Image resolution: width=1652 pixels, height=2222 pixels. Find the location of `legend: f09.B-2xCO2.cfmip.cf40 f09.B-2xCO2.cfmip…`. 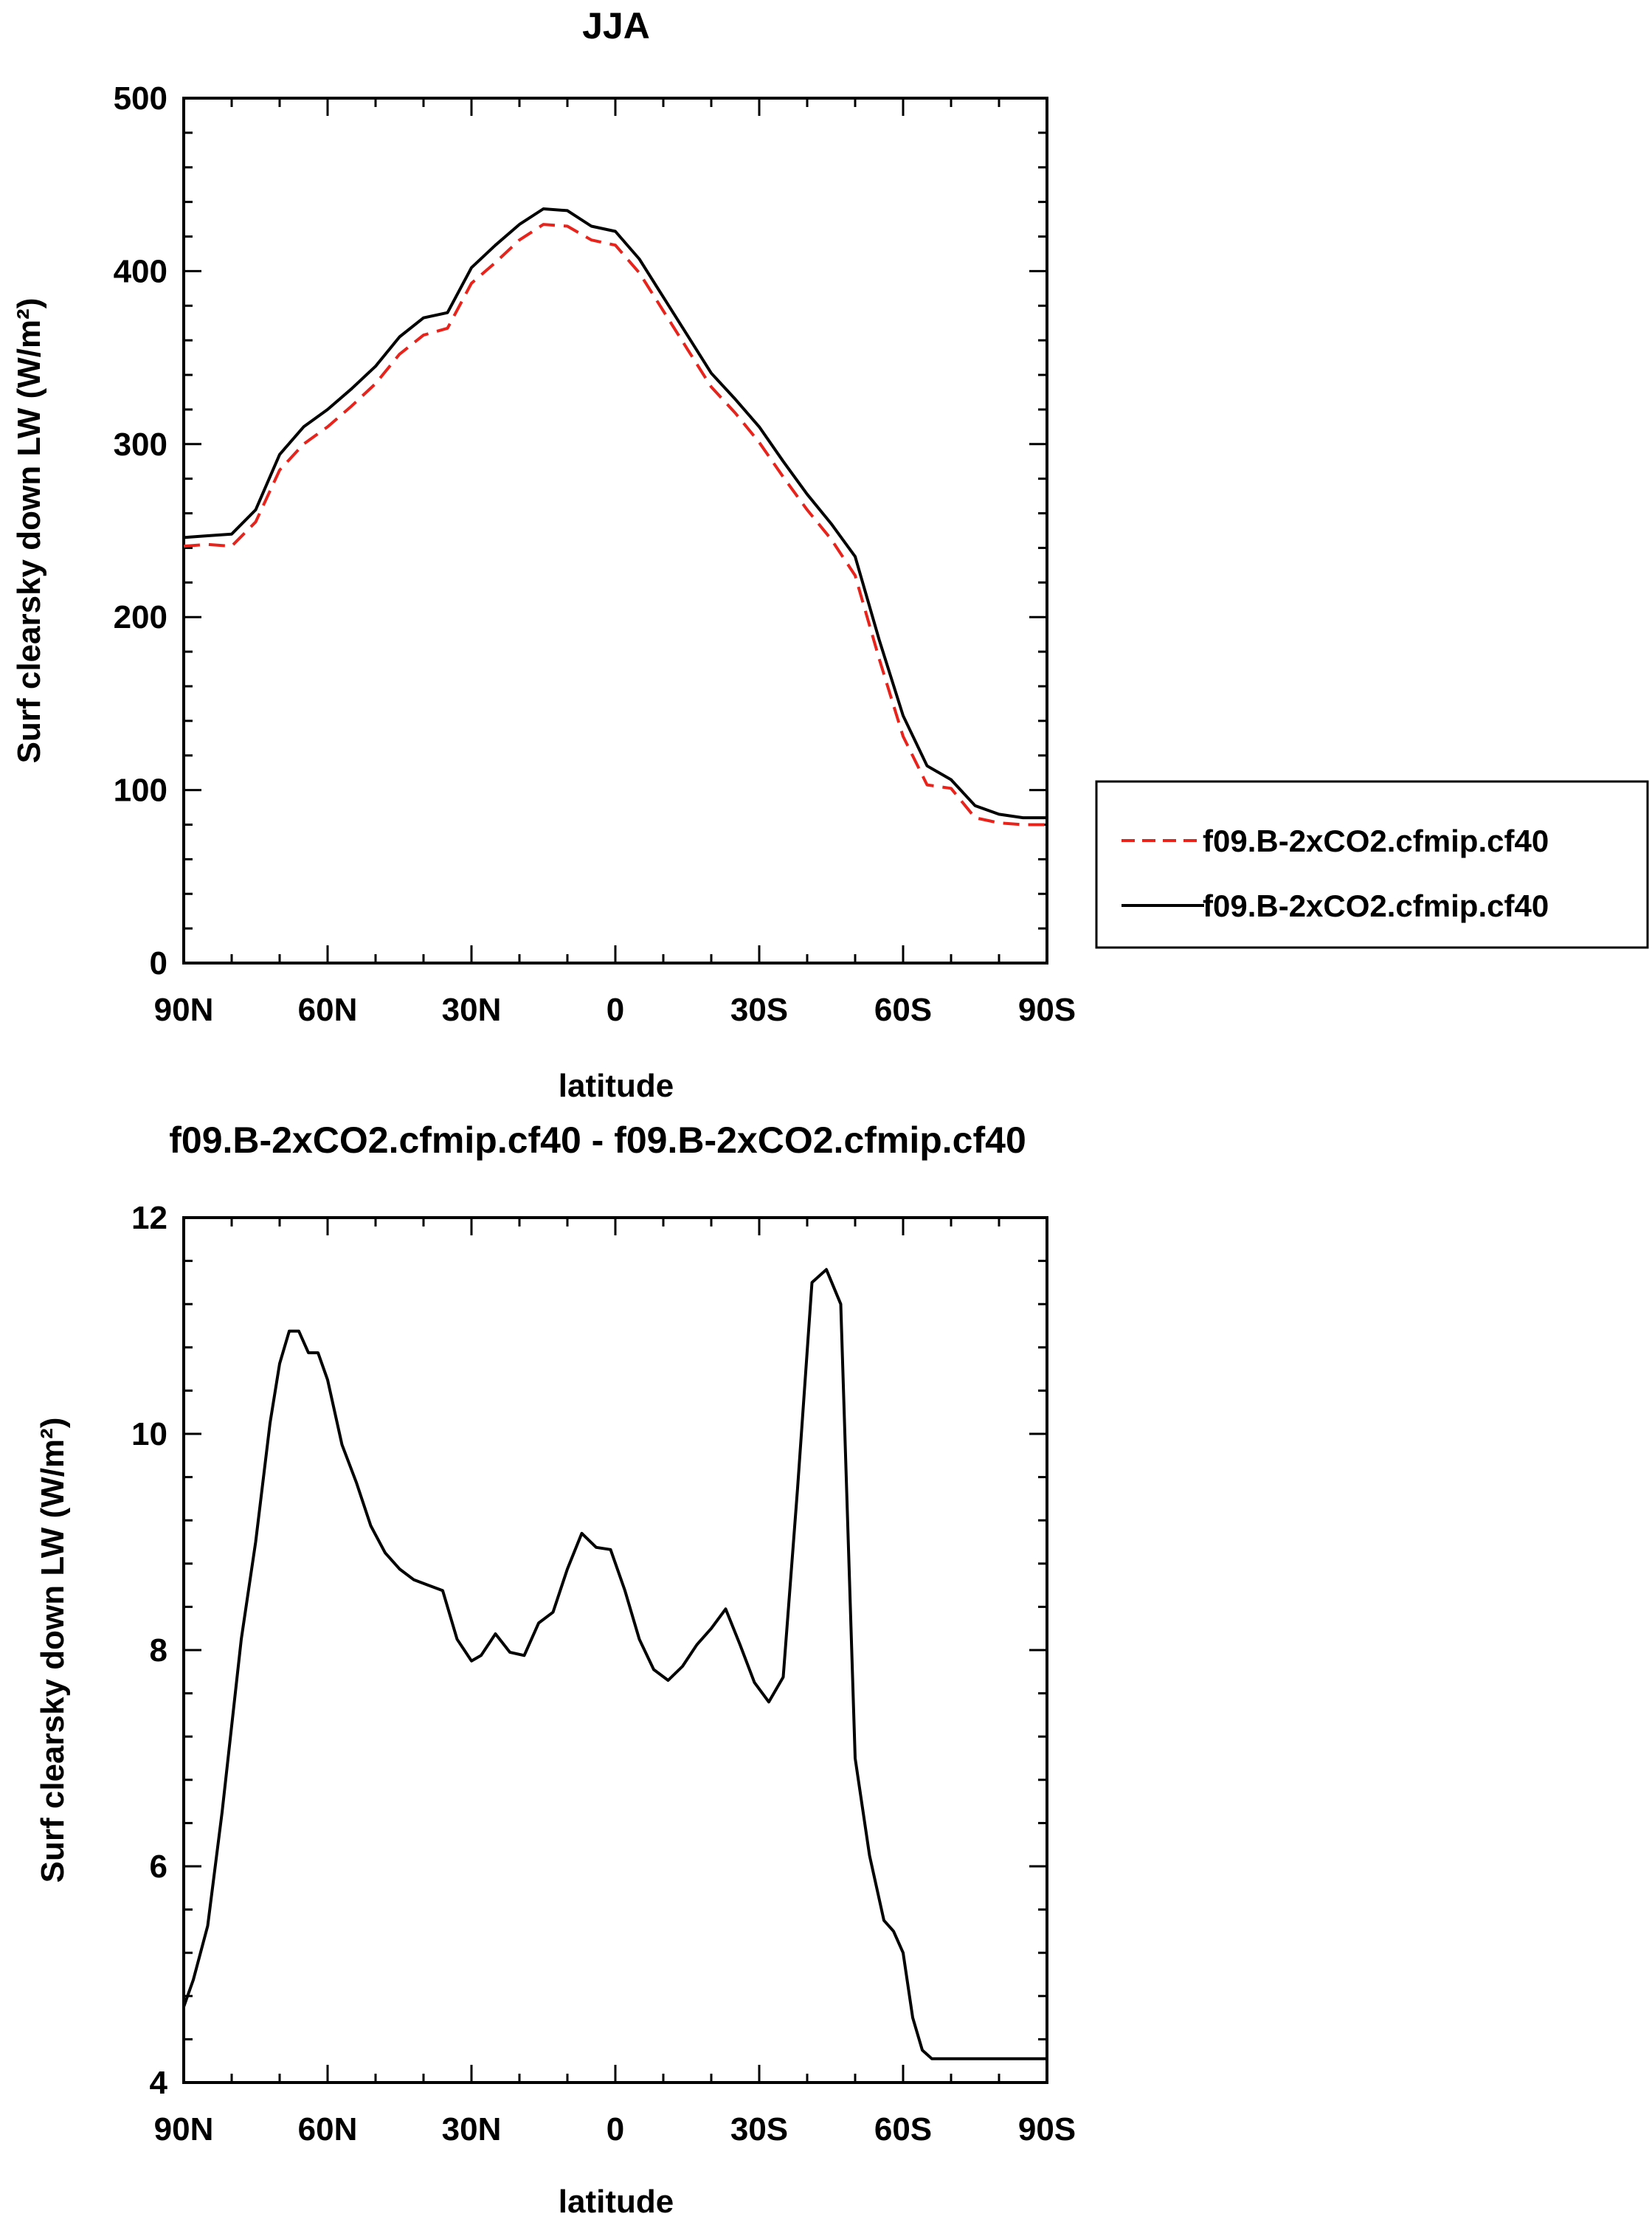

legend: f09.B-2xCO2.cfmip.cf40 f09.B-2xCO2.cfmip… is located at coordinates (1372, 864).